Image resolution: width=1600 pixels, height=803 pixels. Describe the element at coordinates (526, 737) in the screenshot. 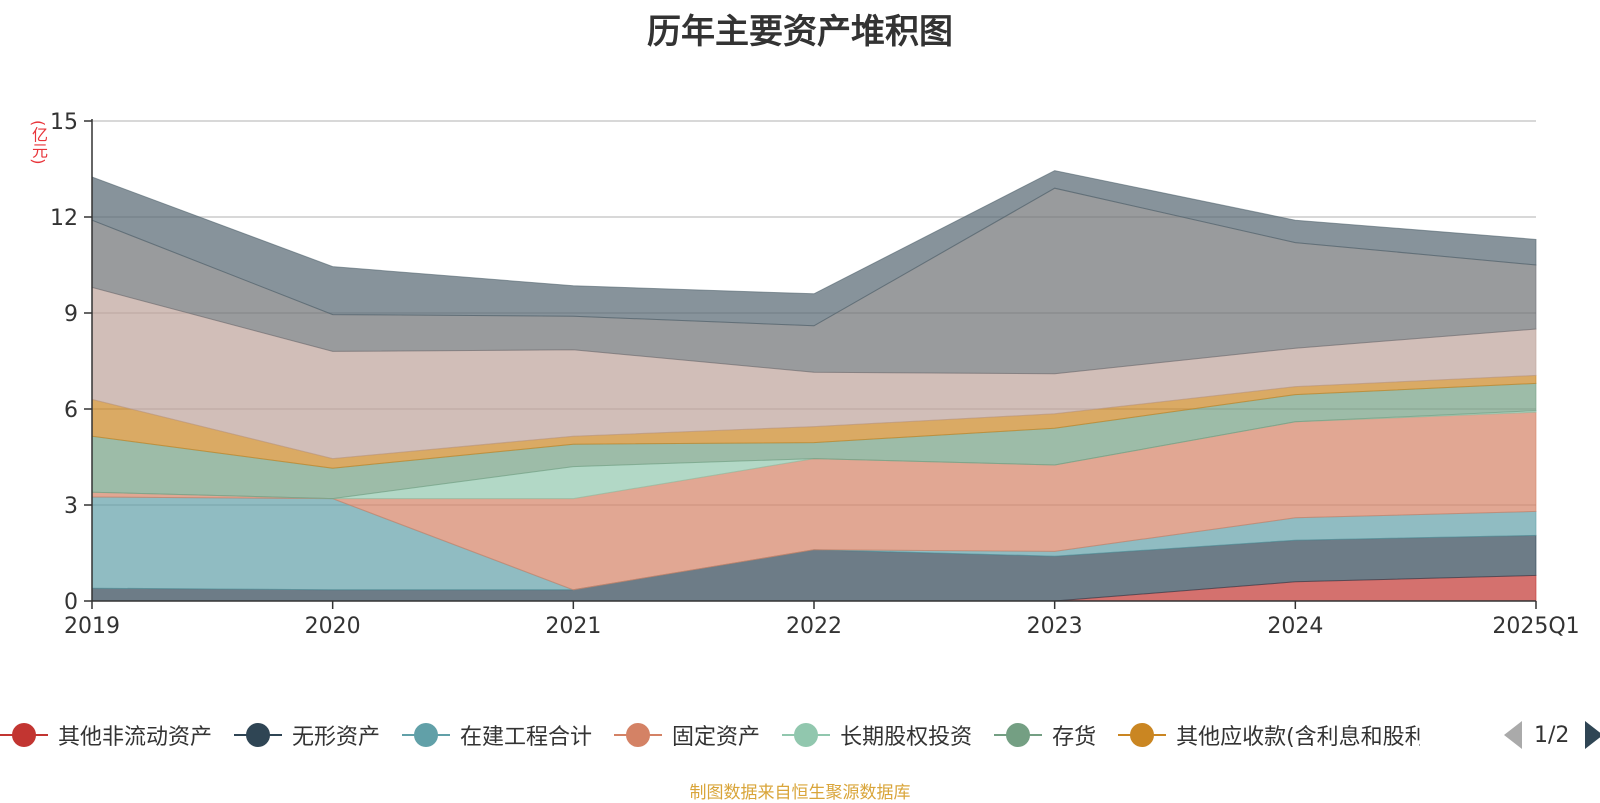

I see `legend-label: 在建工程合计` at that location.